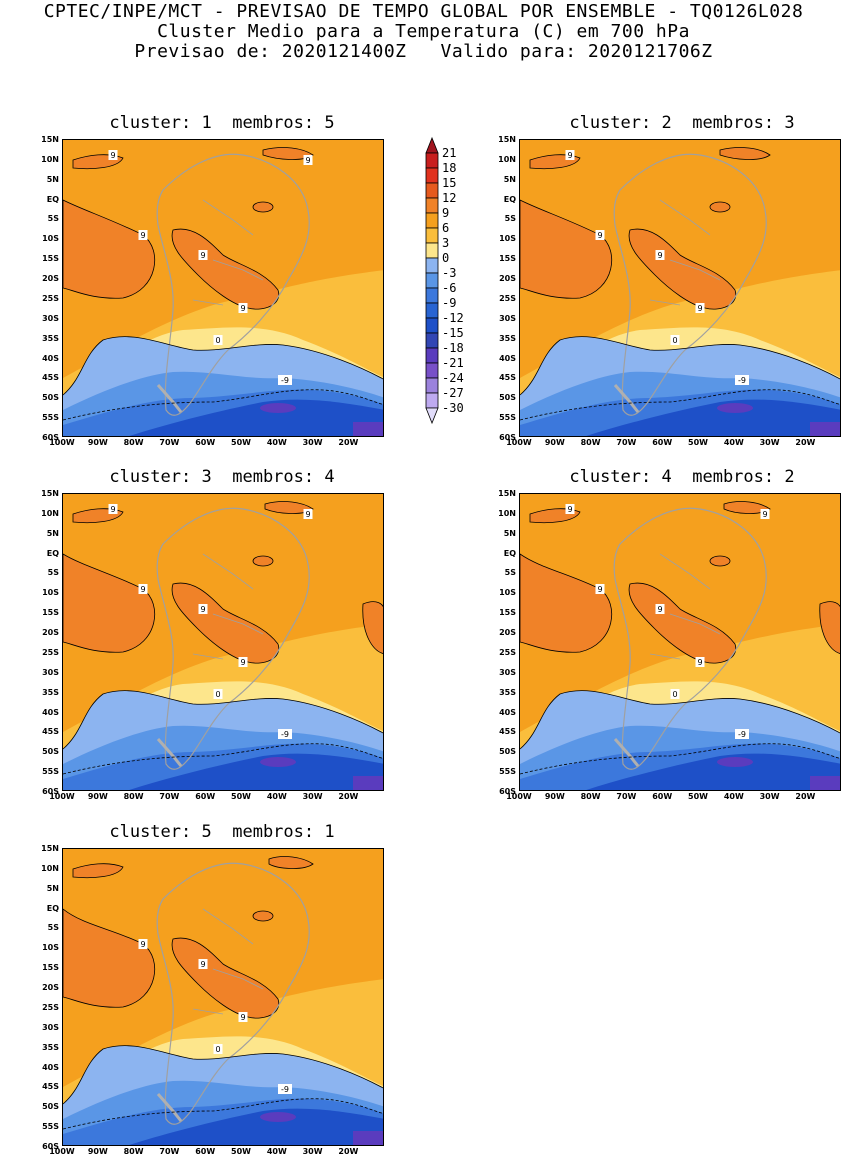  I want to click on colorbar-label: -24, so click(453, 378).